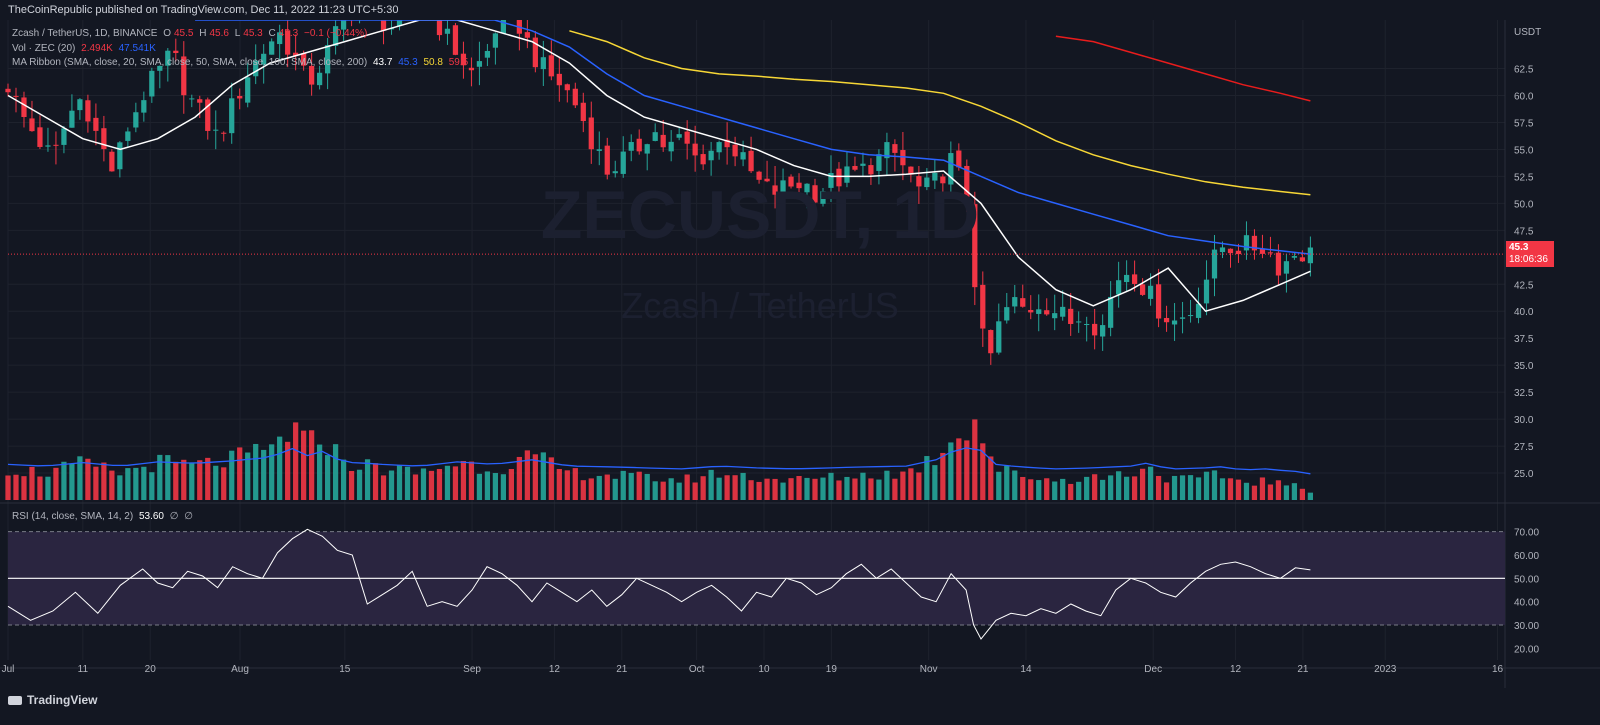 The height and width of the screenshot is (725, 1600). What do you see at coordinates (1526, 626) in the screenshot?
I see `rsi-tick-label: 30.00` at bounding box center [1526, 626].